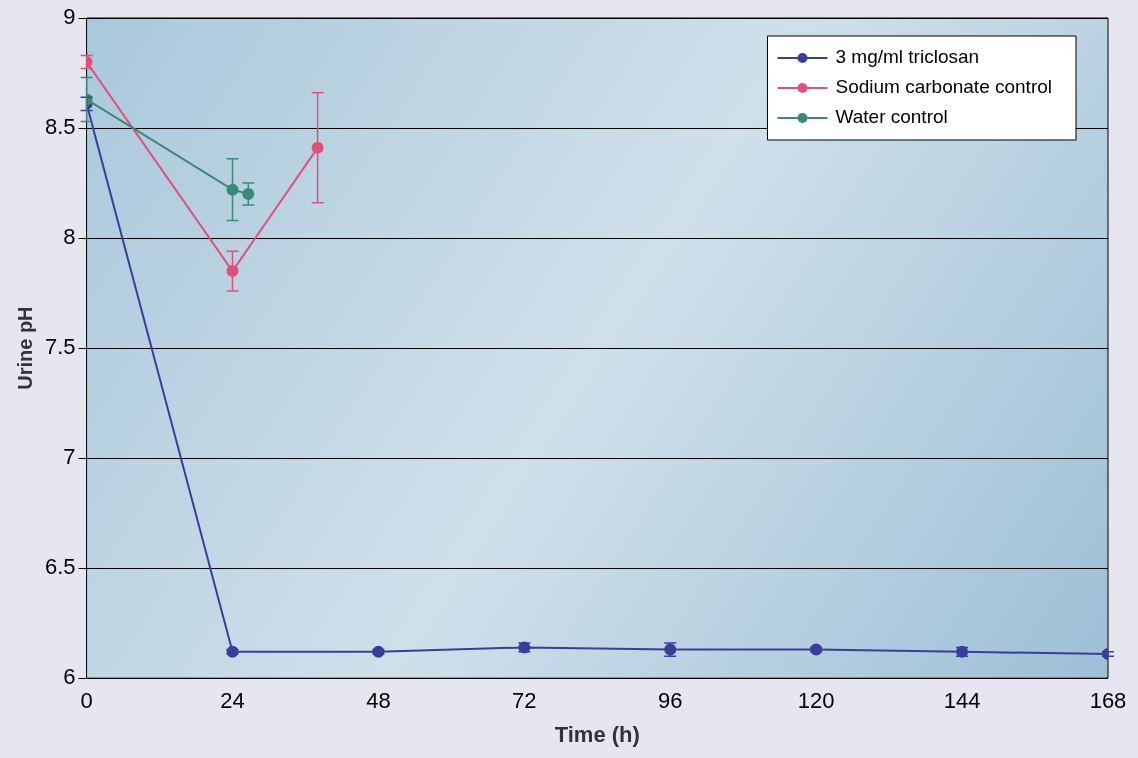 Image resolution: width=1138 pixels, height=758 pixels. I want to click on x-tick-label: 120, so click(816, 701).